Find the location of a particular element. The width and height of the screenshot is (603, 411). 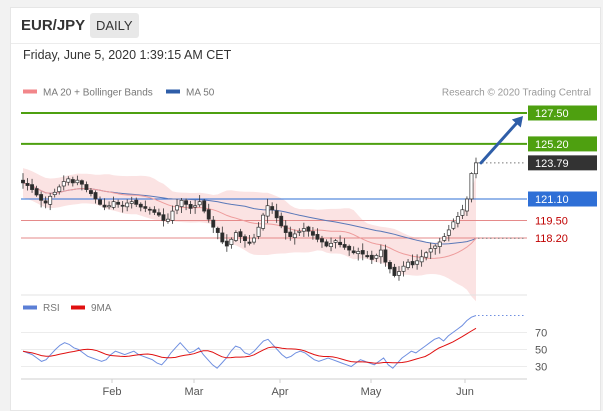

level-price-tags: 127.50 125.20 123.79 121.10 119.50 118.20 is located at coordinates (562, 175).